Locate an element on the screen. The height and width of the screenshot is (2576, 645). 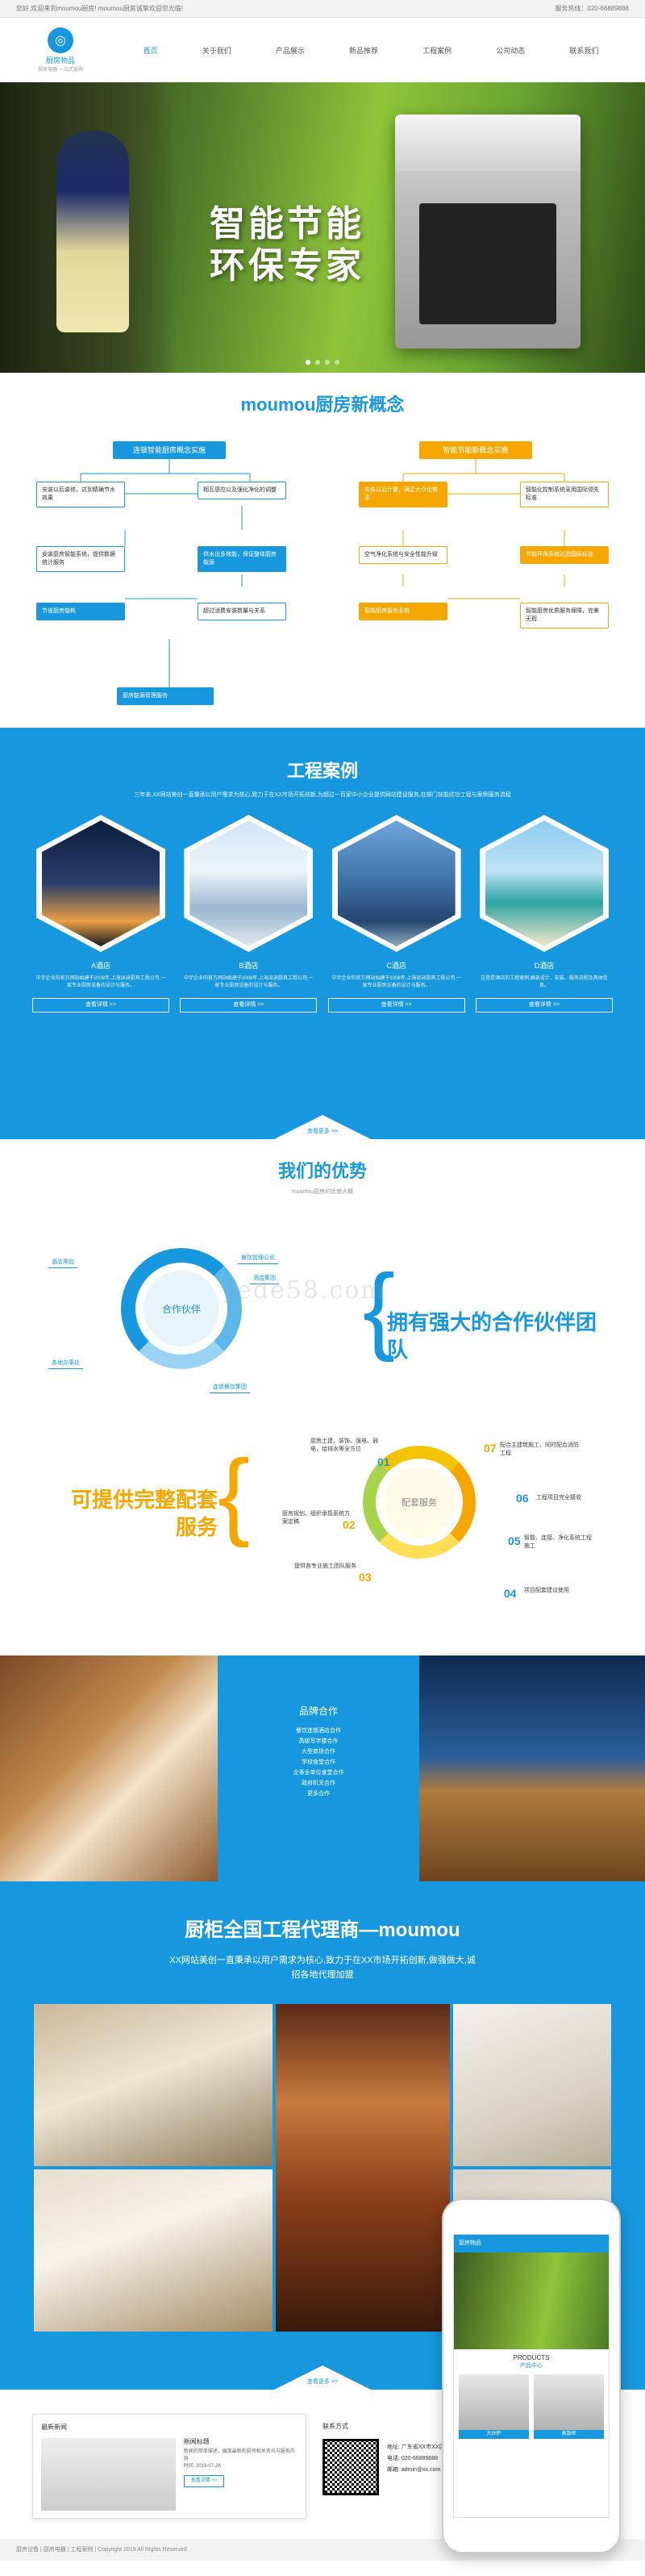
case-image-frame is located at coordinates (100, 883).